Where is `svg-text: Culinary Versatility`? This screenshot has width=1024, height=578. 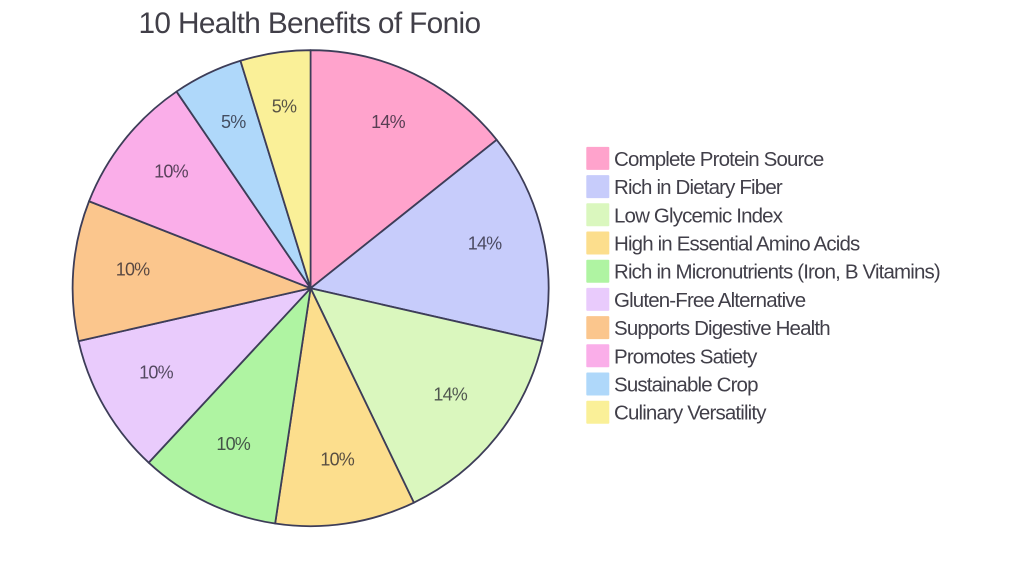
svg-text: Culinary Versatility is located at coordinates (690, 413).